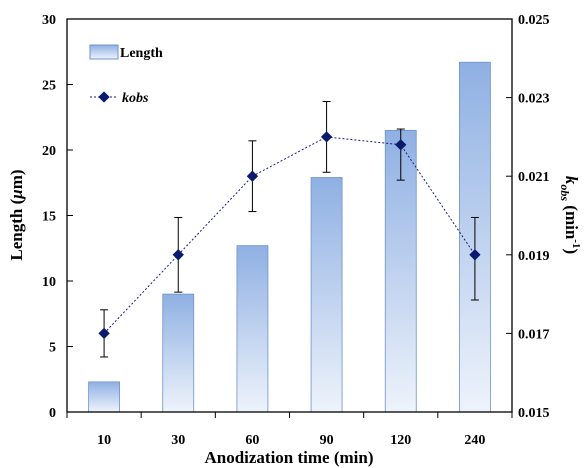 This screenshot has height=468, width=584. I want to click on right-tick-label: 0.015, so click(534, 413).